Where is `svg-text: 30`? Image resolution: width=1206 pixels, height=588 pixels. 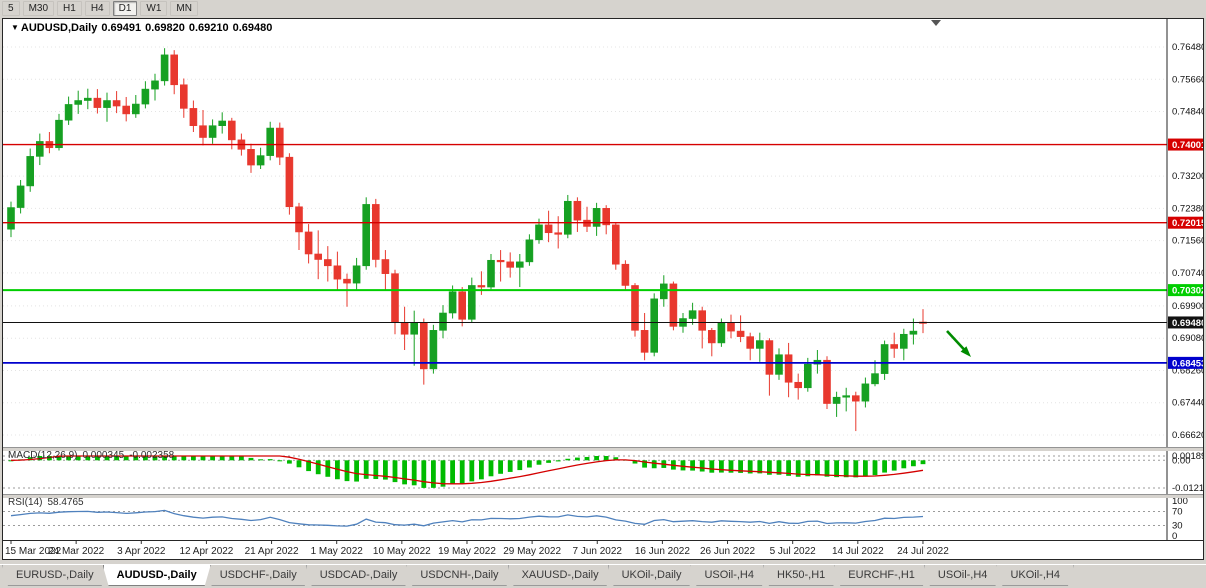
svg-text: 30 is located at coordinates (1177, 526).